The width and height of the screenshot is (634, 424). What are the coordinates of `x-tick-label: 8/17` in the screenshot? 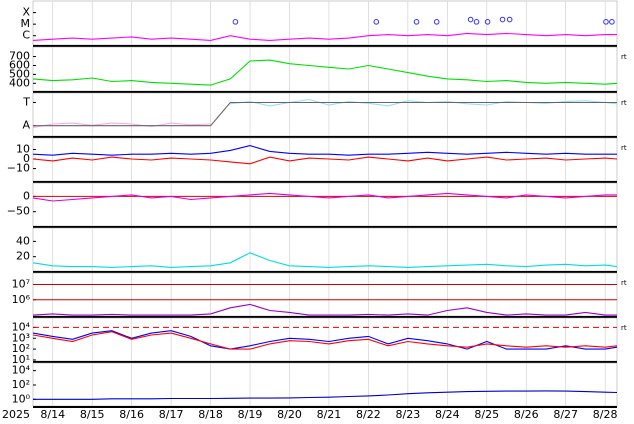 It's located at (171, 414).